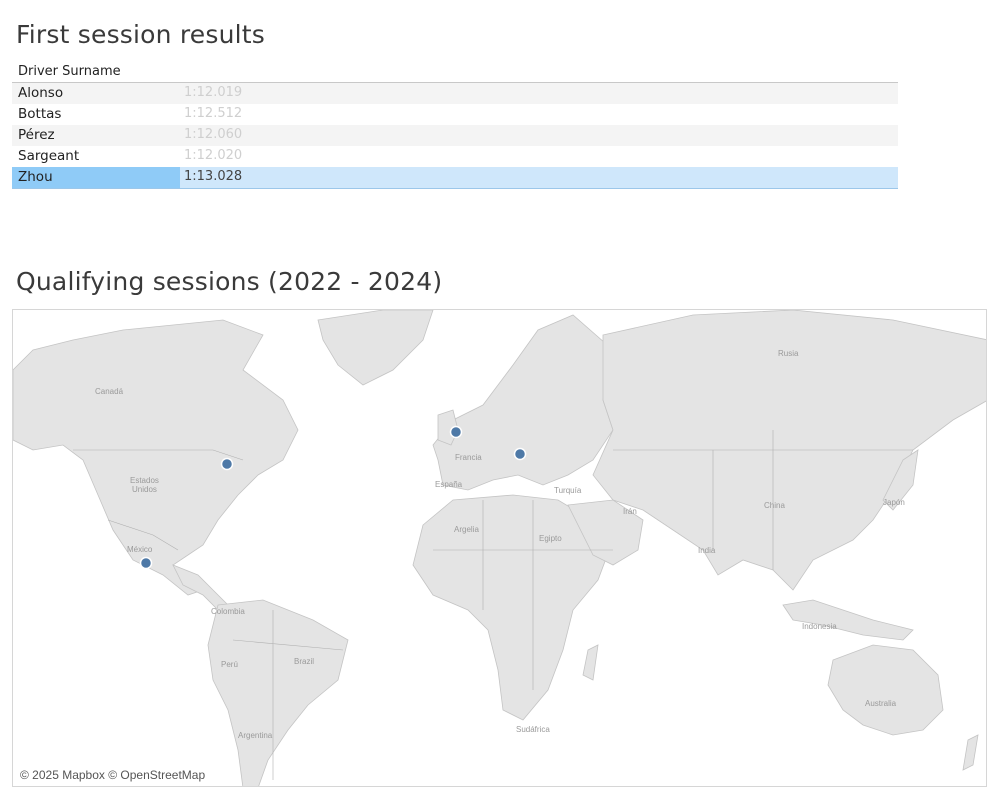 Image resolution: width=1000 pixels, height=800 pixels. Describe the element at coordinates (763, 500) in the screenshot. I see `asia-borders` at that location.